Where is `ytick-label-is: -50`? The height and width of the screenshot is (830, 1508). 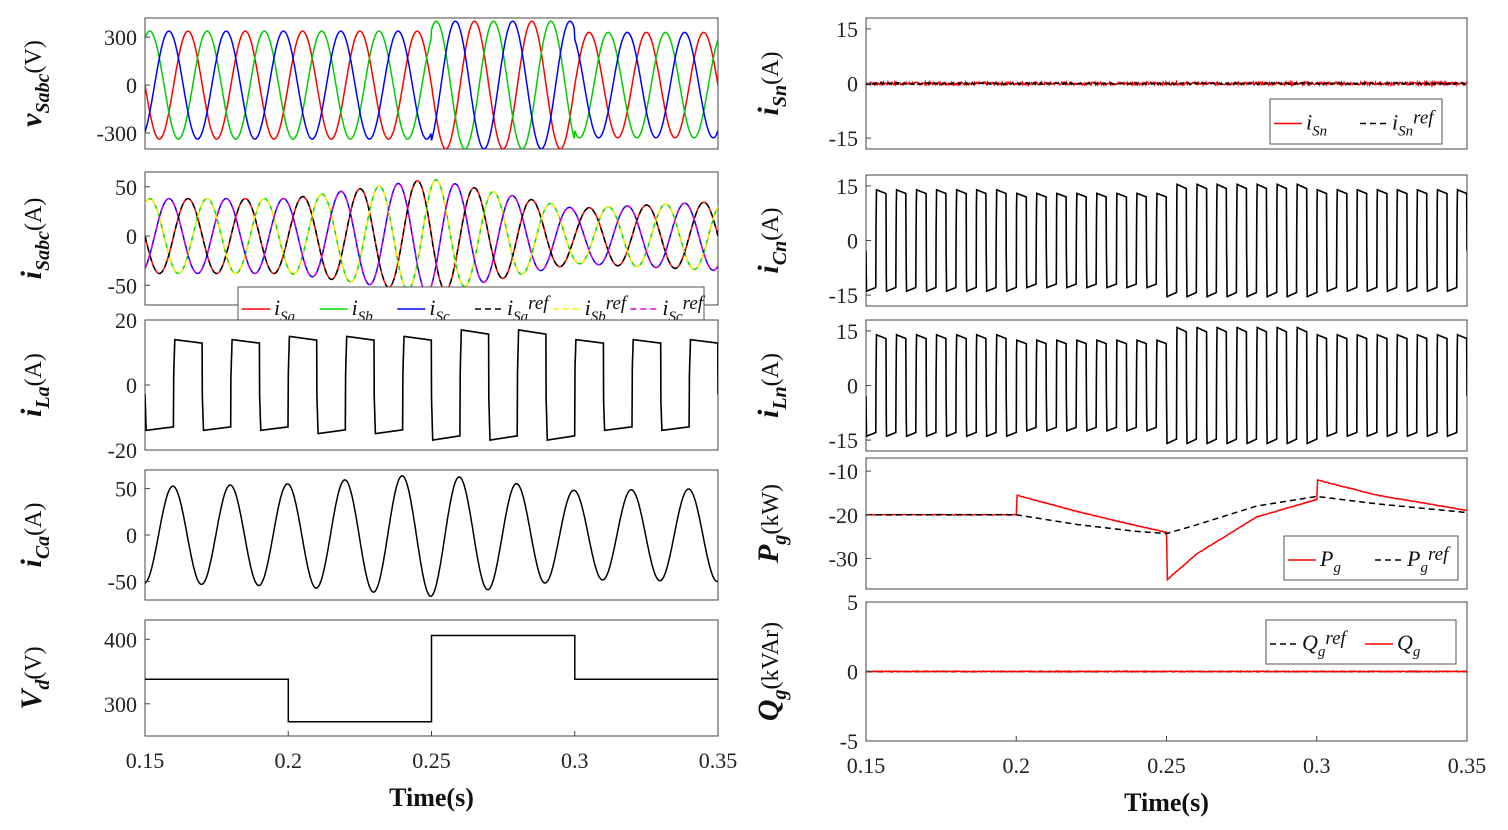 ytick-label-is: -50 is located at coordinates (122, 285).